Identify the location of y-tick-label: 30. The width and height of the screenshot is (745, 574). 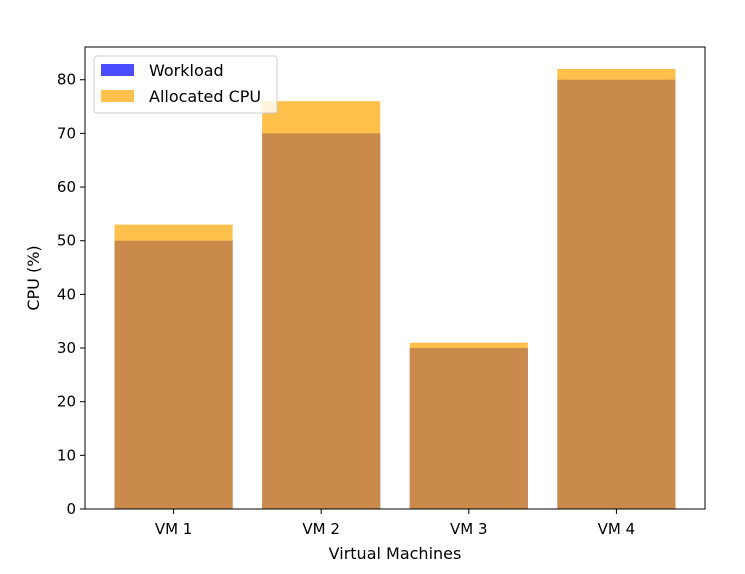
(66, 348).